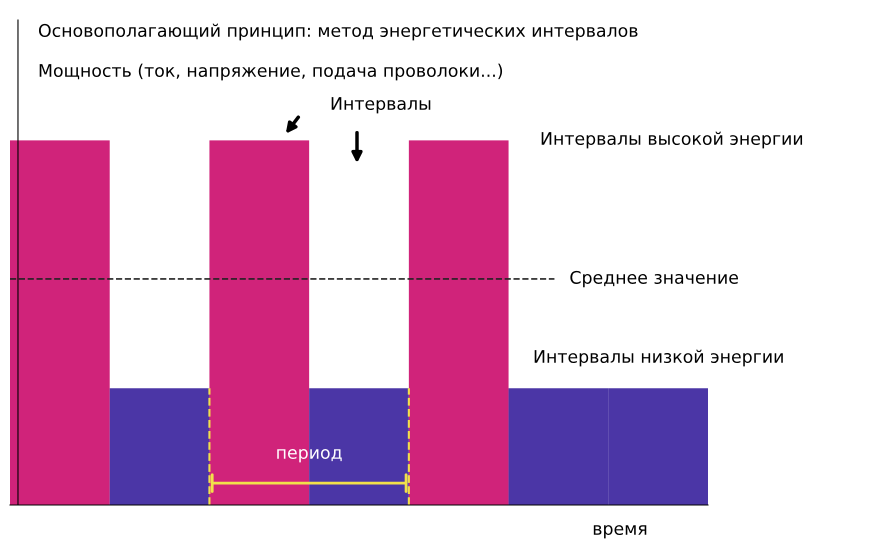 The height and width of the screenshot is (541, 873). What do you see at coordinates (271, 72) in the screenshot?
I see `y-axis-title: Мощность (ток, напряжение, подача проволоки...)` at bounding box center [271, 72].